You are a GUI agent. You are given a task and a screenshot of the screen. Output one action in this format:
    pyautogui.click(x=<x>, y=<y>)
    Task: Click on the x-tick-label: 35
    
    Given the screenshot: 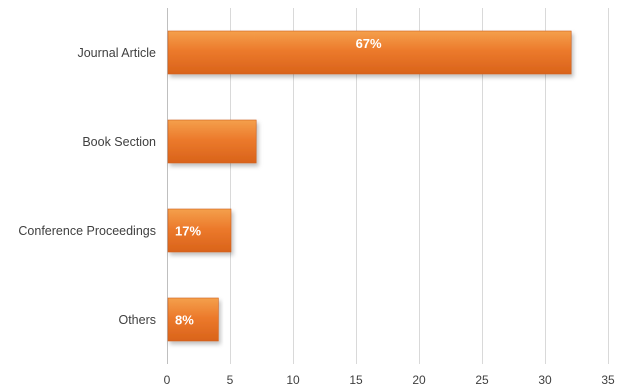 What is the action you would take?
    pyautogui.click(x=608, y=380)
    